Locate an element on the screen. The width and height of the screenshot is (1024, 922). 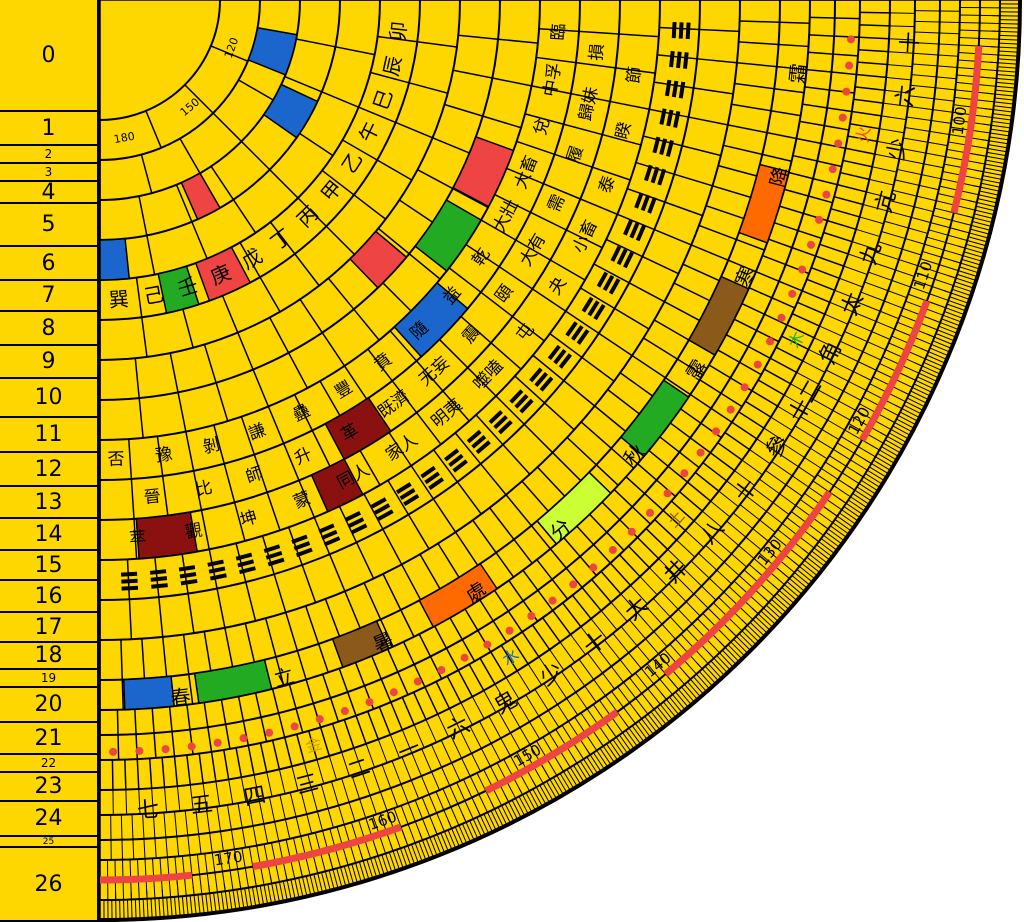
ring-index-label: 17 is located at coordinates (48, 628).